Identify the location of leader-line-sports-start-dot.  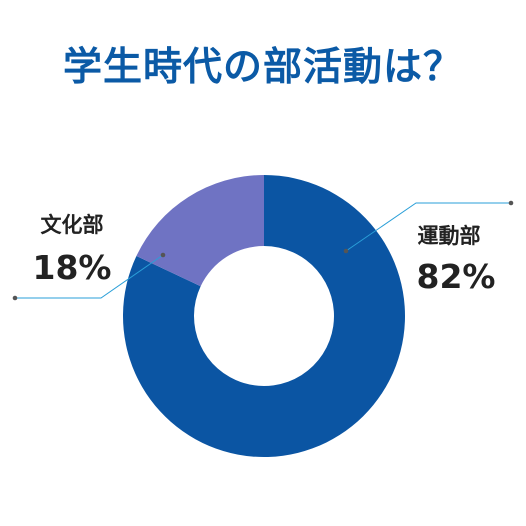
(346, 251).